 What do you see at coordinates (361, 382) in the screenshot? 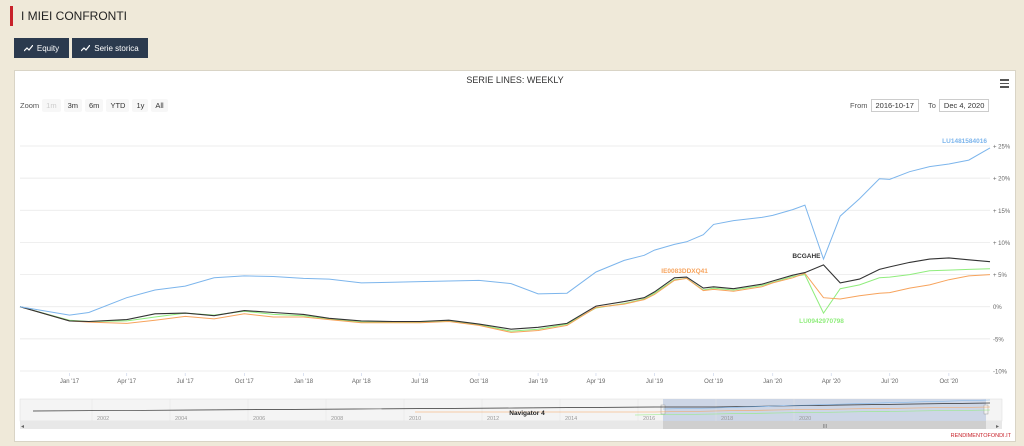
I see `x-tick-label: Apr '18` at bounding box center [361, 382].